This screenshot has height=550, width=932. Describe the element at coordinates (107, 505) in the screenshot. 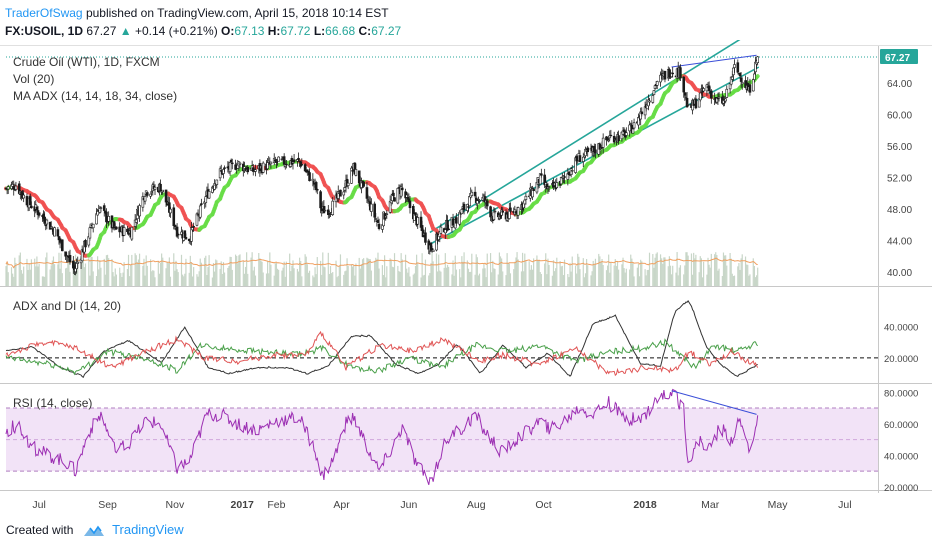

I see `time-tick-label: Sep` at that location.